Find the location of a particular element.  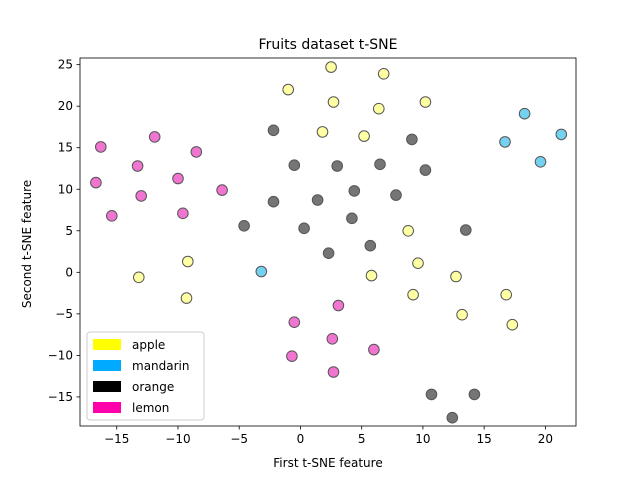

y-tick-label: 20 is located at coordinates (65, 106).